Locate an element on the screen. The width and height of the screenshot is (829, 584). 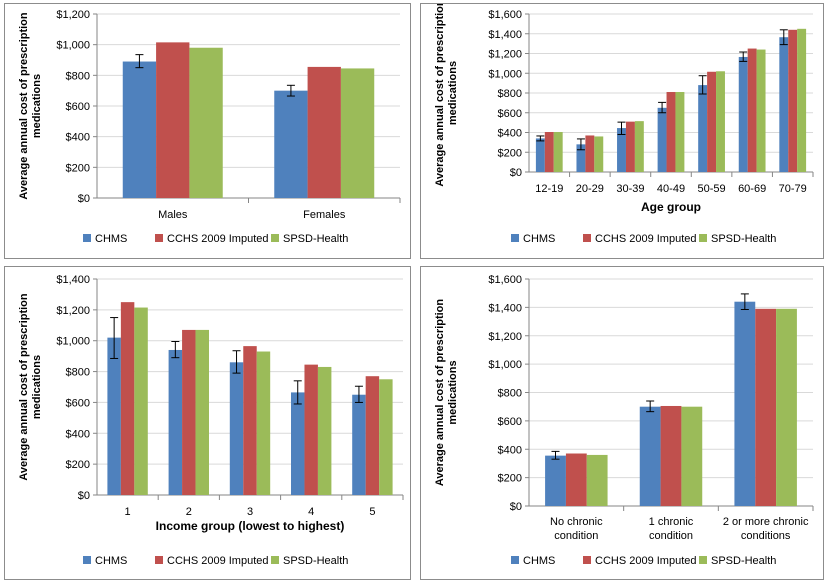
x-tick-label: 4 is located at coordinates (311, 512).